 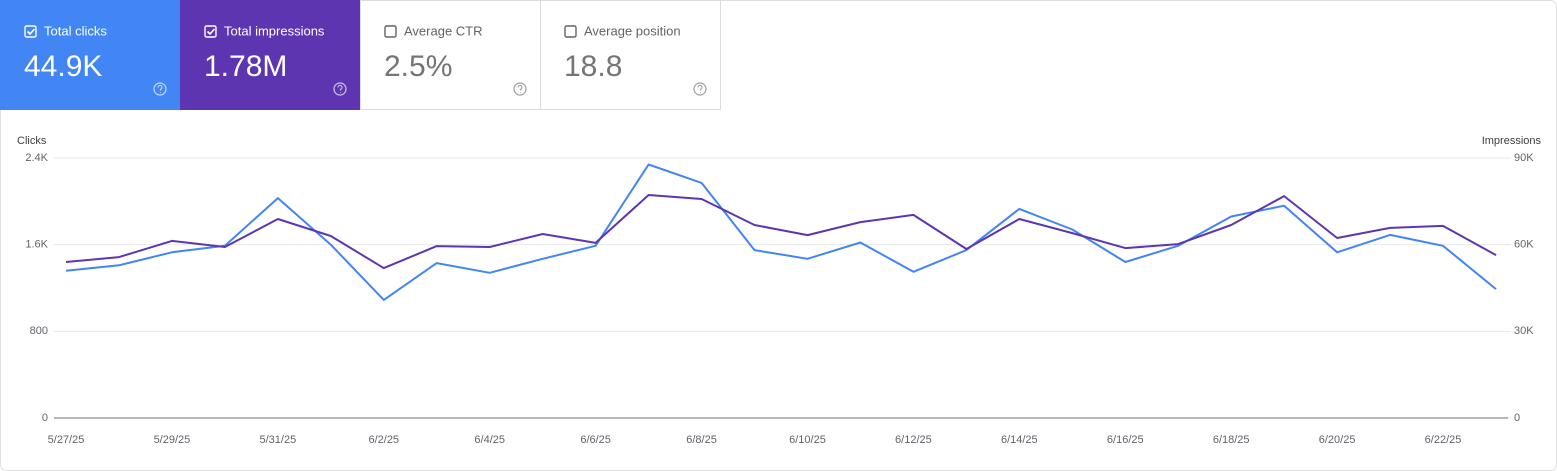 I want to click on x-tick-label: 6/4/25, so click(x=489, y=440).